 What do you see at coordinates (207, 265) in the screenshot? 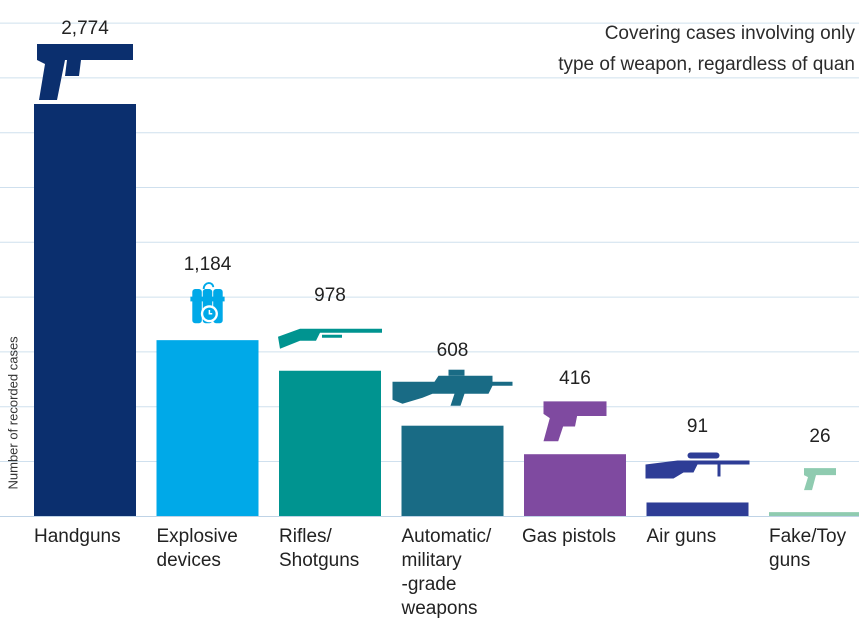
I see `value-label: 1,184` at bounding box center [207, 265].